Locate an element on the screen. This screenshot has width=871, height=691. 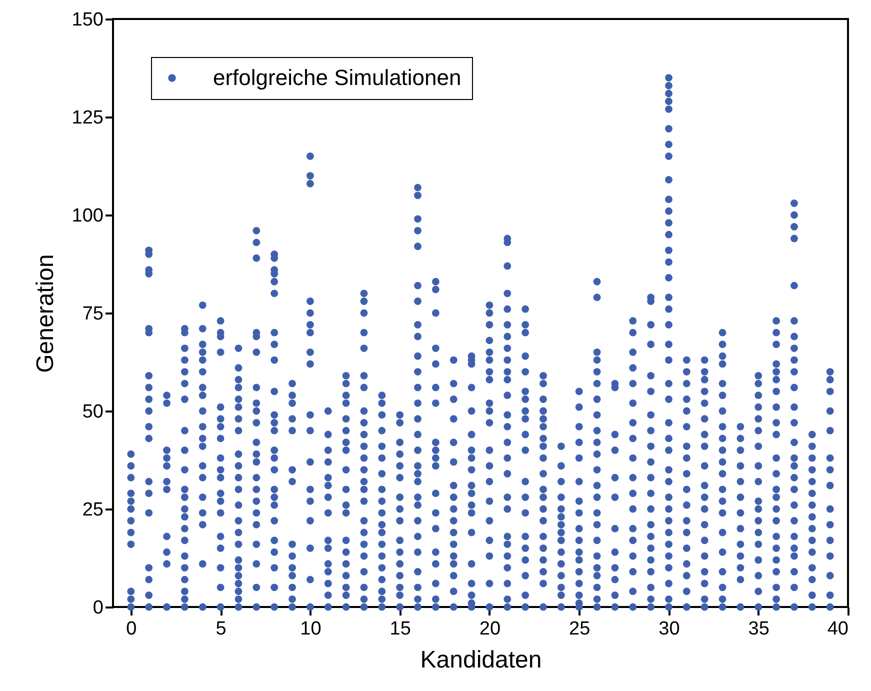
x-tick-label: 5 is located at coordinates (221, 629).